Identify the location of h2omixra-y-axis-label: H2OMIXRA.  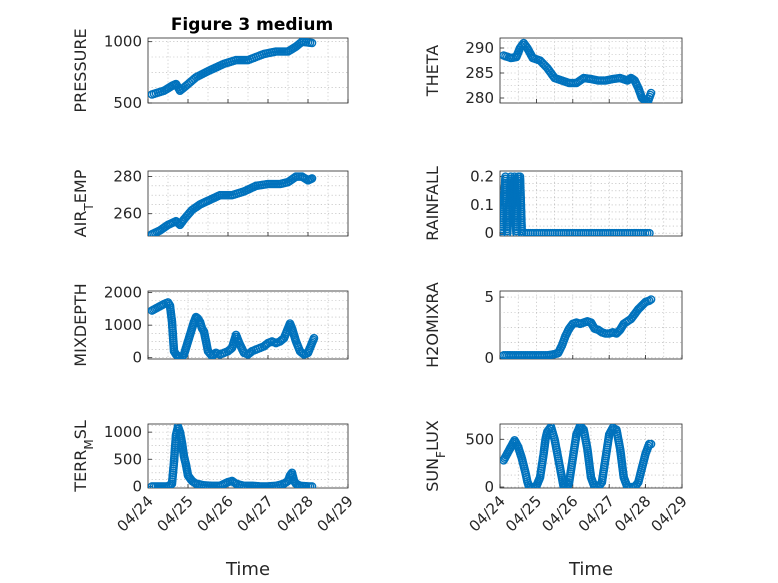
(432, 325).